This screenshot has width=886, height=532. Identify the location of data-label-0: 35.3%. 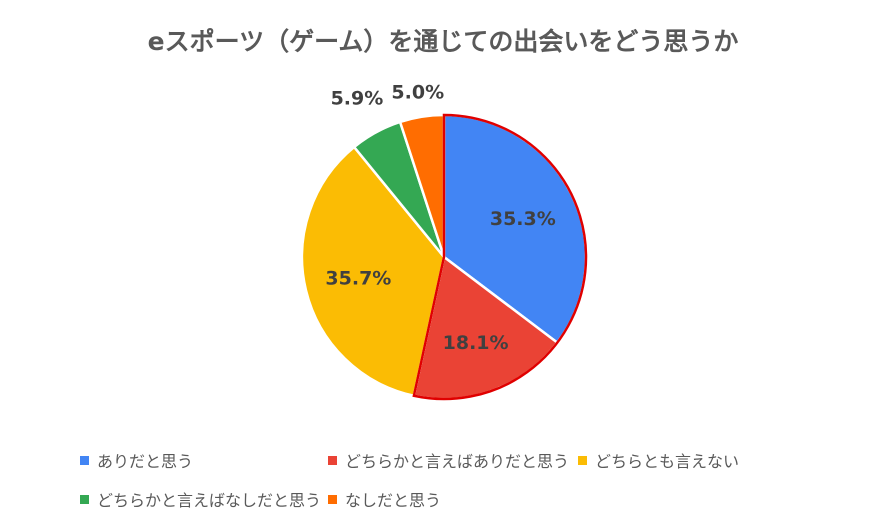
(523, 219).